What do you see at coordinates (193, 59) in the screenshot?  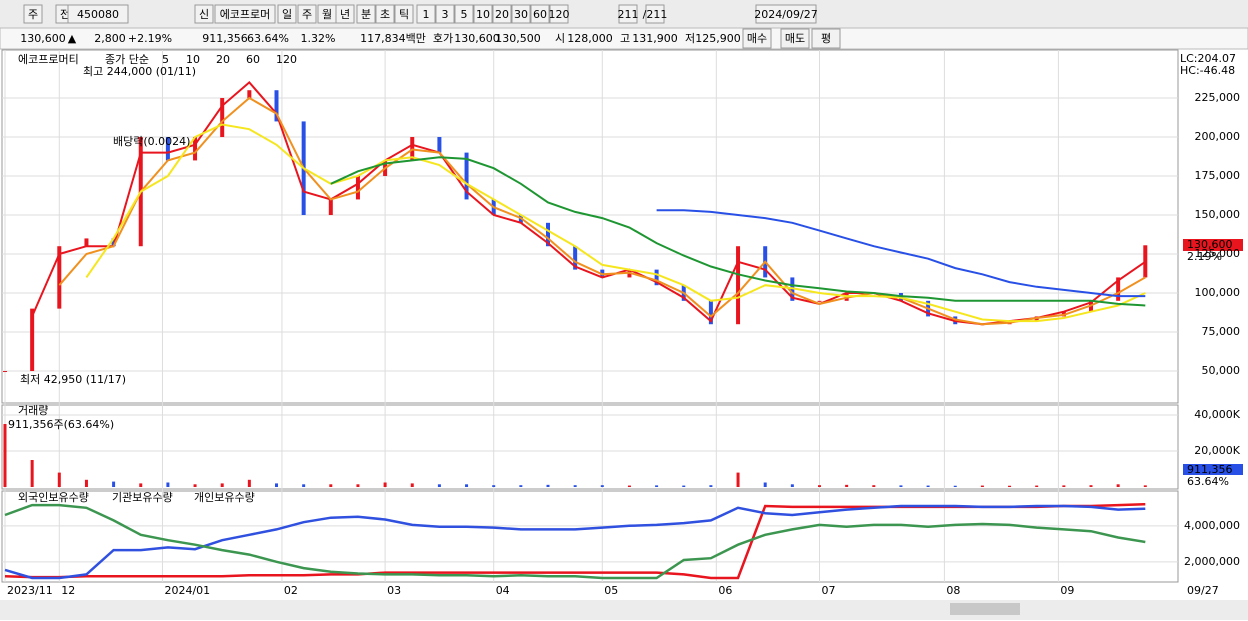 I see `legend-entry: 10` at bounding box center [193, 59].